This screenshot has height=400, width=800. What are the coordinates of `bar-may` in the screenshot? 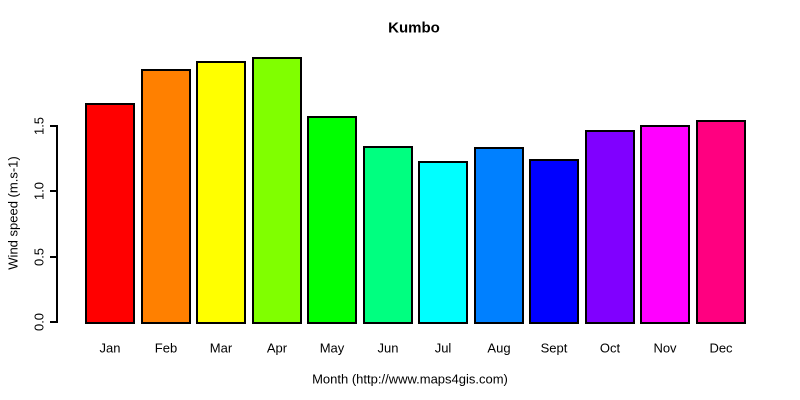 It's located at (332, 220).